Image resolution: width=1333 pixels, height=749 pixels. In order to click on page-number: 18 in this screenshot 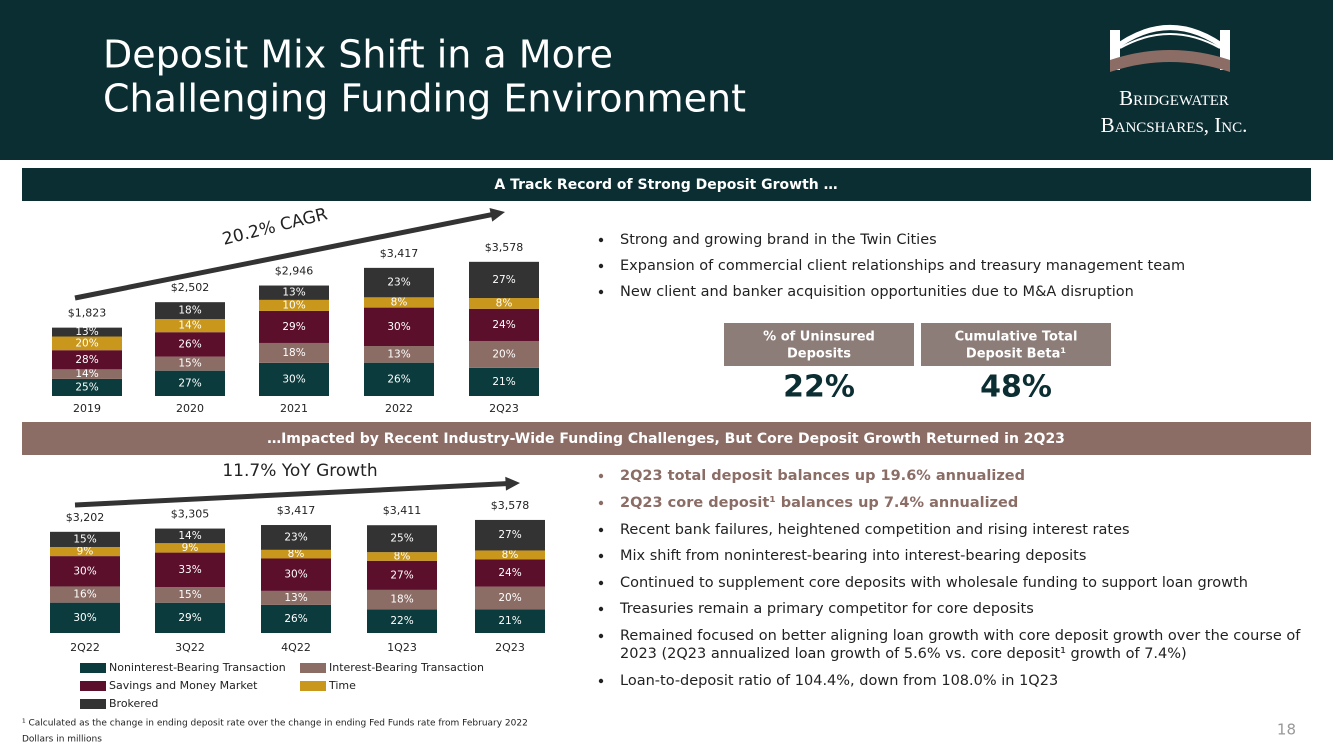, I will do `click(1286, 730)`.